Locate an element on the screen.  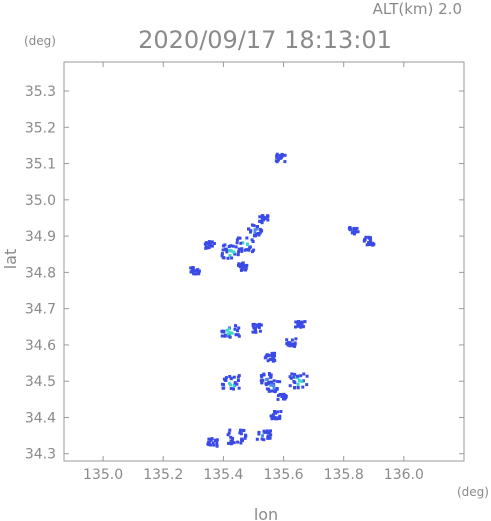
y-tick-label: 34.7 is located at coordinates (40, 310).